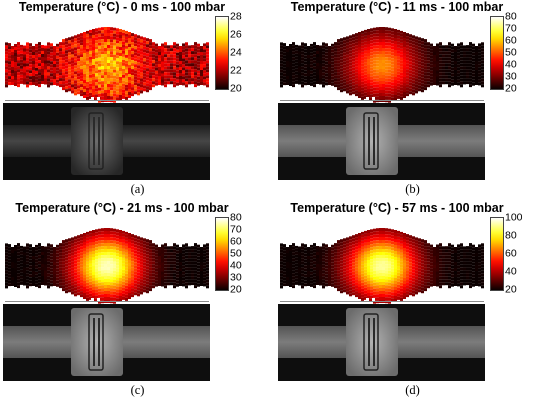 The image size is (550, 402). Describe the element at coordinates (245, 52) in the screenshot. I see `colorbar-ticks: 20 22 24 26 28` at that location.